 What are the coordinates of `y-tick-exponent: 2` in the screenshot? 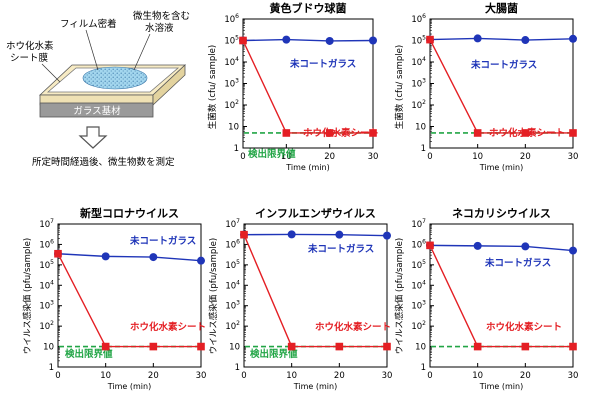 It's located at (424, 323).